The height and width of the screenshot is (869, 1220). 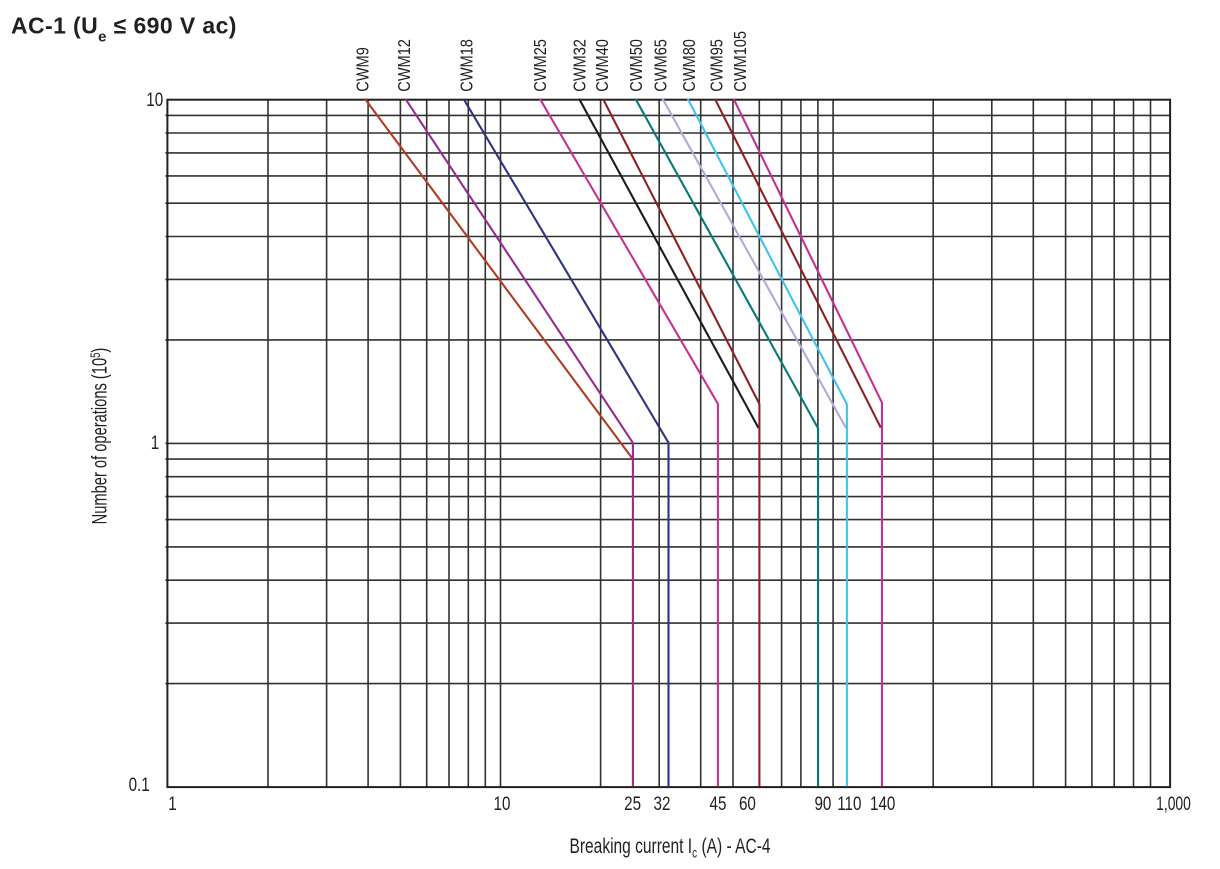 I want to click on svg-text: CWM80, so click(x=689, y=65).